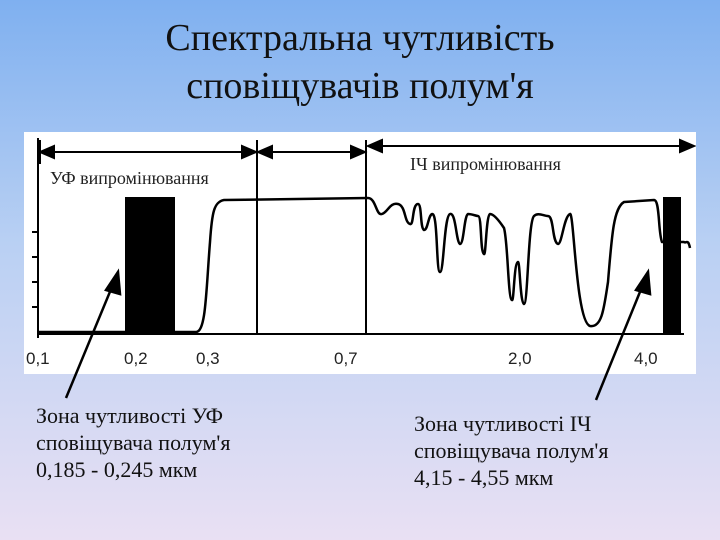  I want to click on x-tick-label: 2,0, so click(520, 358).